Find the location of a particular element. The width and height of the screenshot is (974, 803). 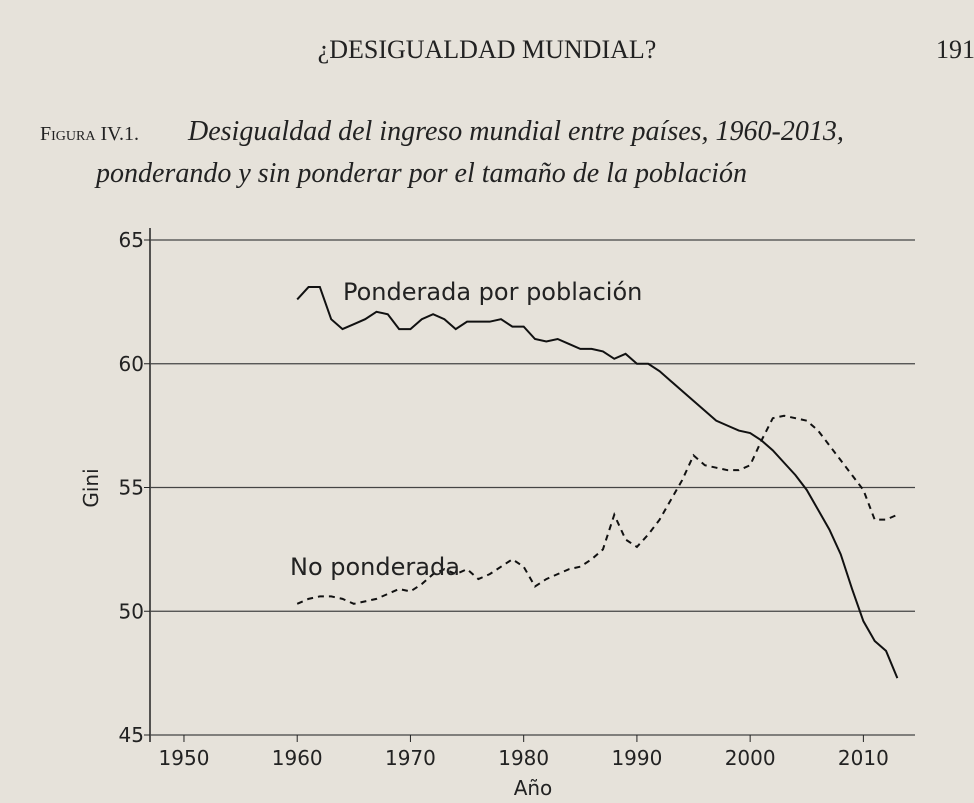

x-tick-label: 1980 is located at coordinates (523, 758).